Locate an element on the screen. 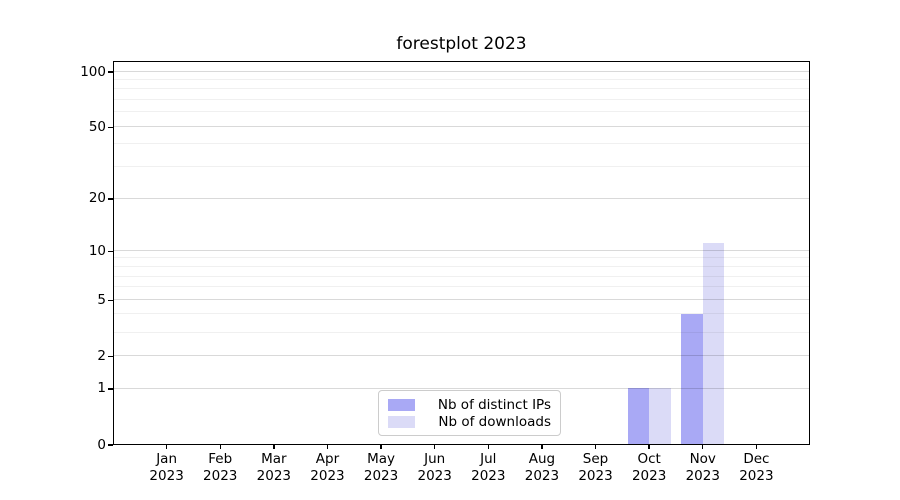 The width and height of the screenshot is (900, 500). x-tick-mark-may is located at coordinates (381, 447).